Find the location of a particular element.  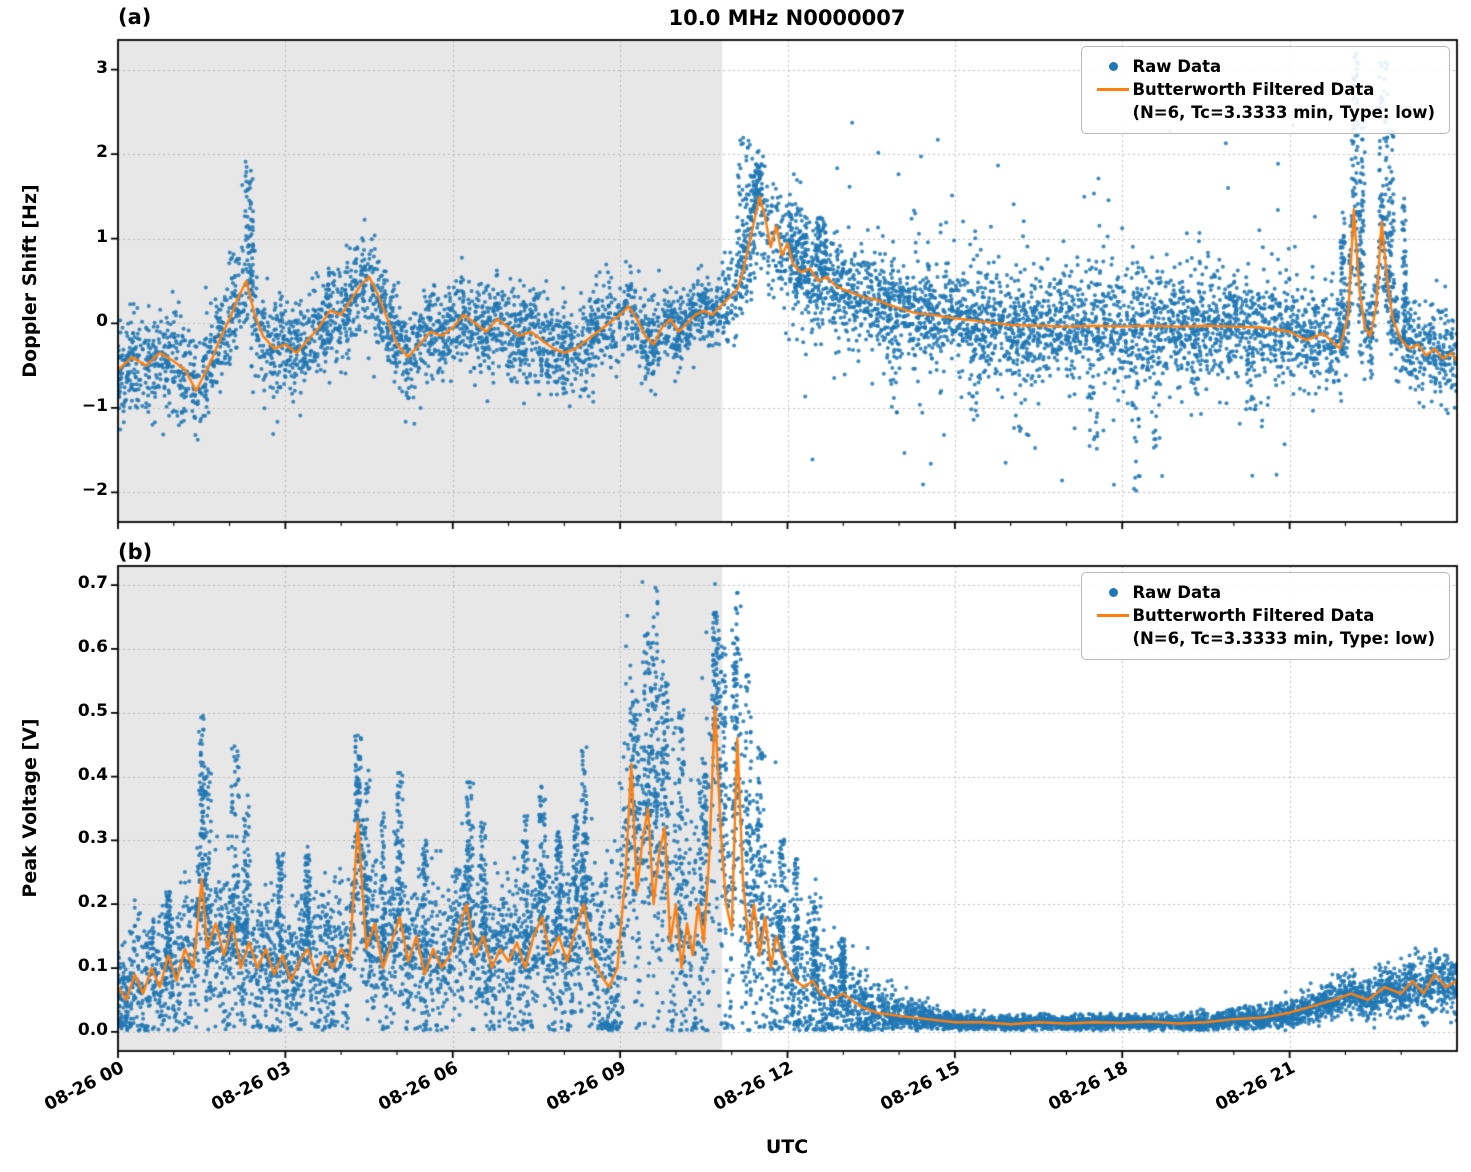

y-tick-label: 0.1 is located at coordinates (92, 966).